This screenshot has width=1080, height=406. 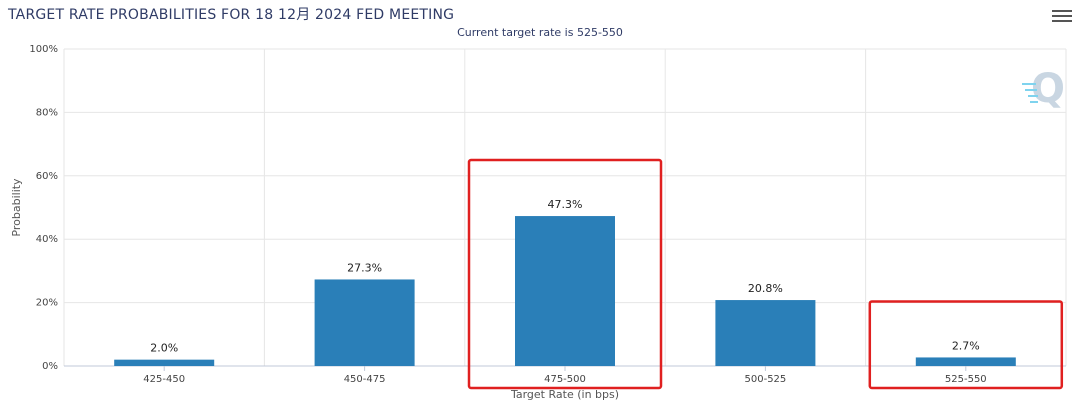 What do you see at coordinates (565, 379) in the screenshot?
I see `x-tick-label: 475-500` at bounding box center [565, 379].